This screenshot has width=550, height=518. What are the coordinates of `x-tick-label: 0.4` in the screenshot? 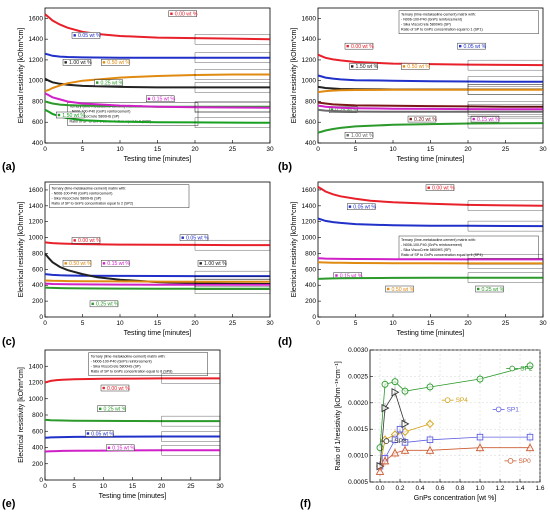 It's located at (419, 488).